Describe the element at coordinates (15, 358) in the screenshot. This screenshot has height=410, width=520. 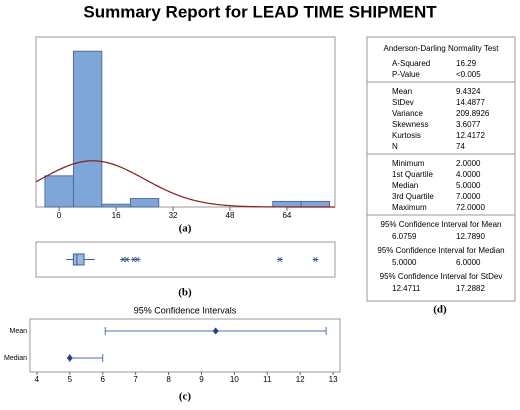
I see `y-tick-label: Median` at that location.